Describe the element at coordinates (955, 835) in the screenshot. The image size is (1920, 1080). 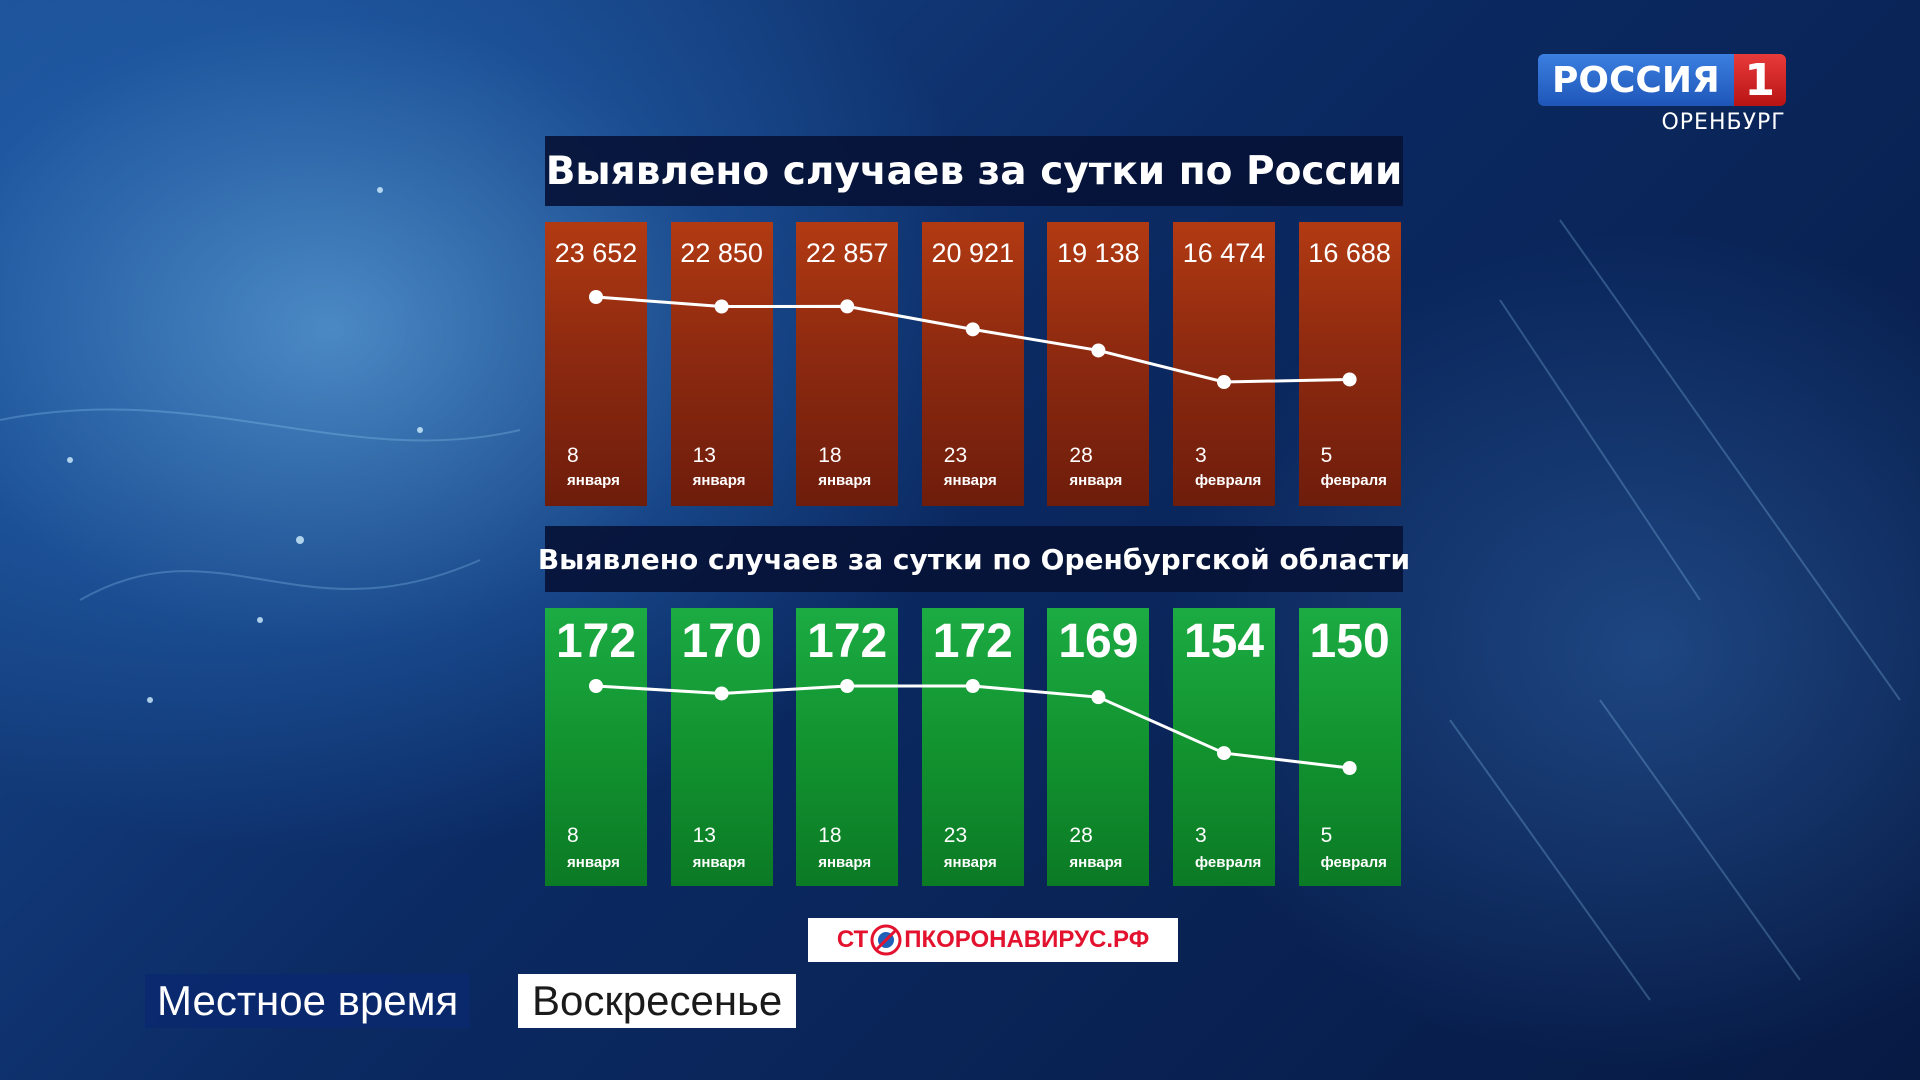
I see `orenburg-bar-day-label: 23` at that location.